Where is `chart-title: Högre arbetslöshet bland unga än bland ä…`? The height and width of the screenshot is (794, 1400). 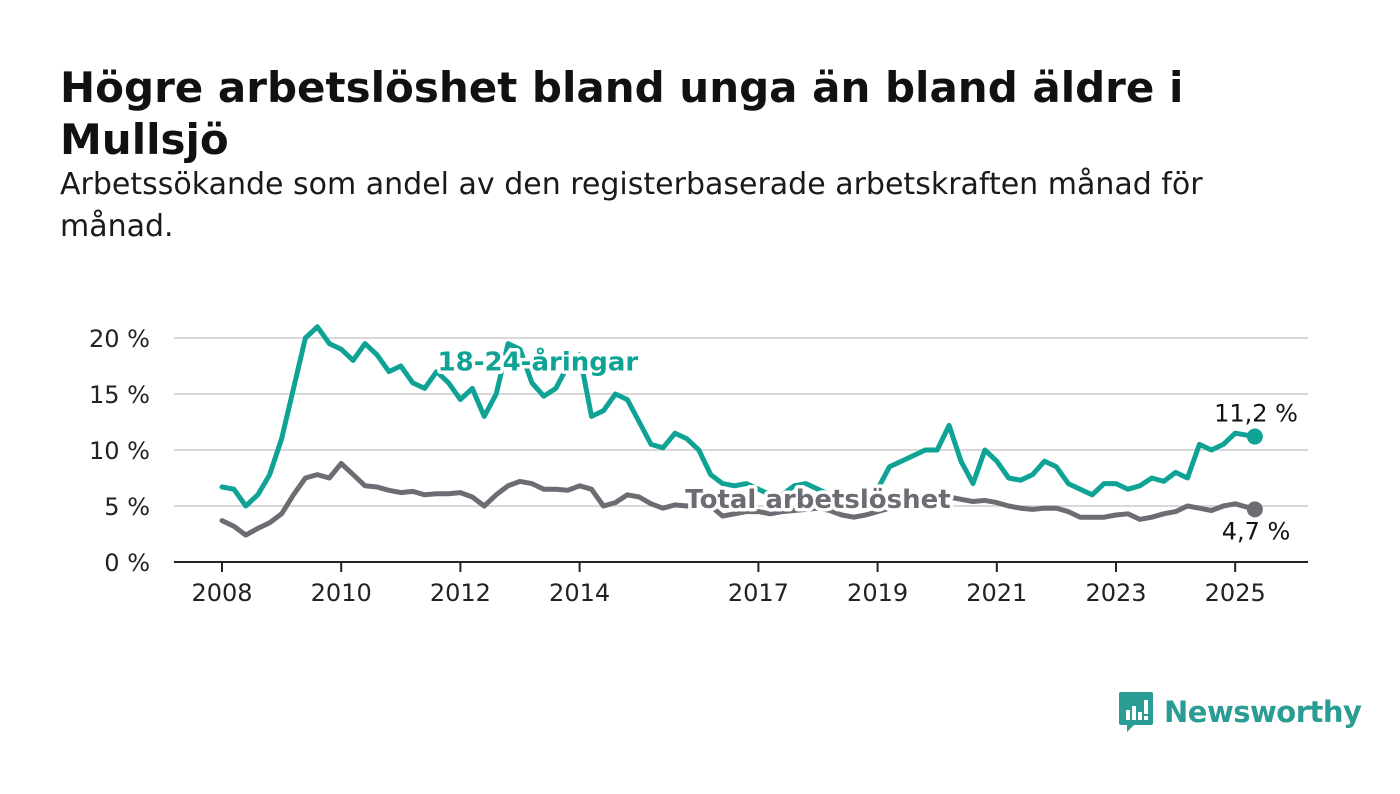
chart-title: Högre arbetslöshet bland unga än bland ä… is located at coordinates (622, 113).